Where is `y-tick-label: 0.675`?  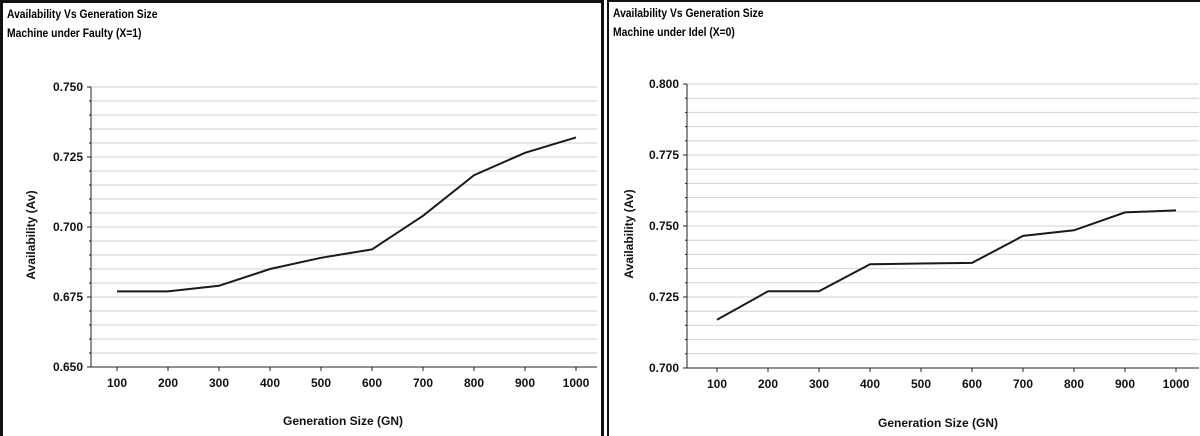 y-tick-label: 0.675 is located at coordinates (68, 297).